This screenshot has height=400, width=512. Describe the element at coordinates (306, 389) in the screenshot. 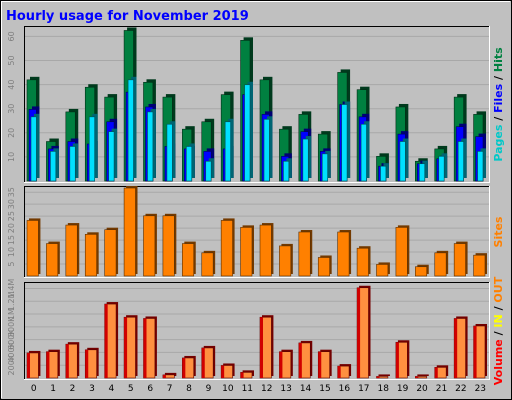

I see `x-tick-label: 14` at that location.